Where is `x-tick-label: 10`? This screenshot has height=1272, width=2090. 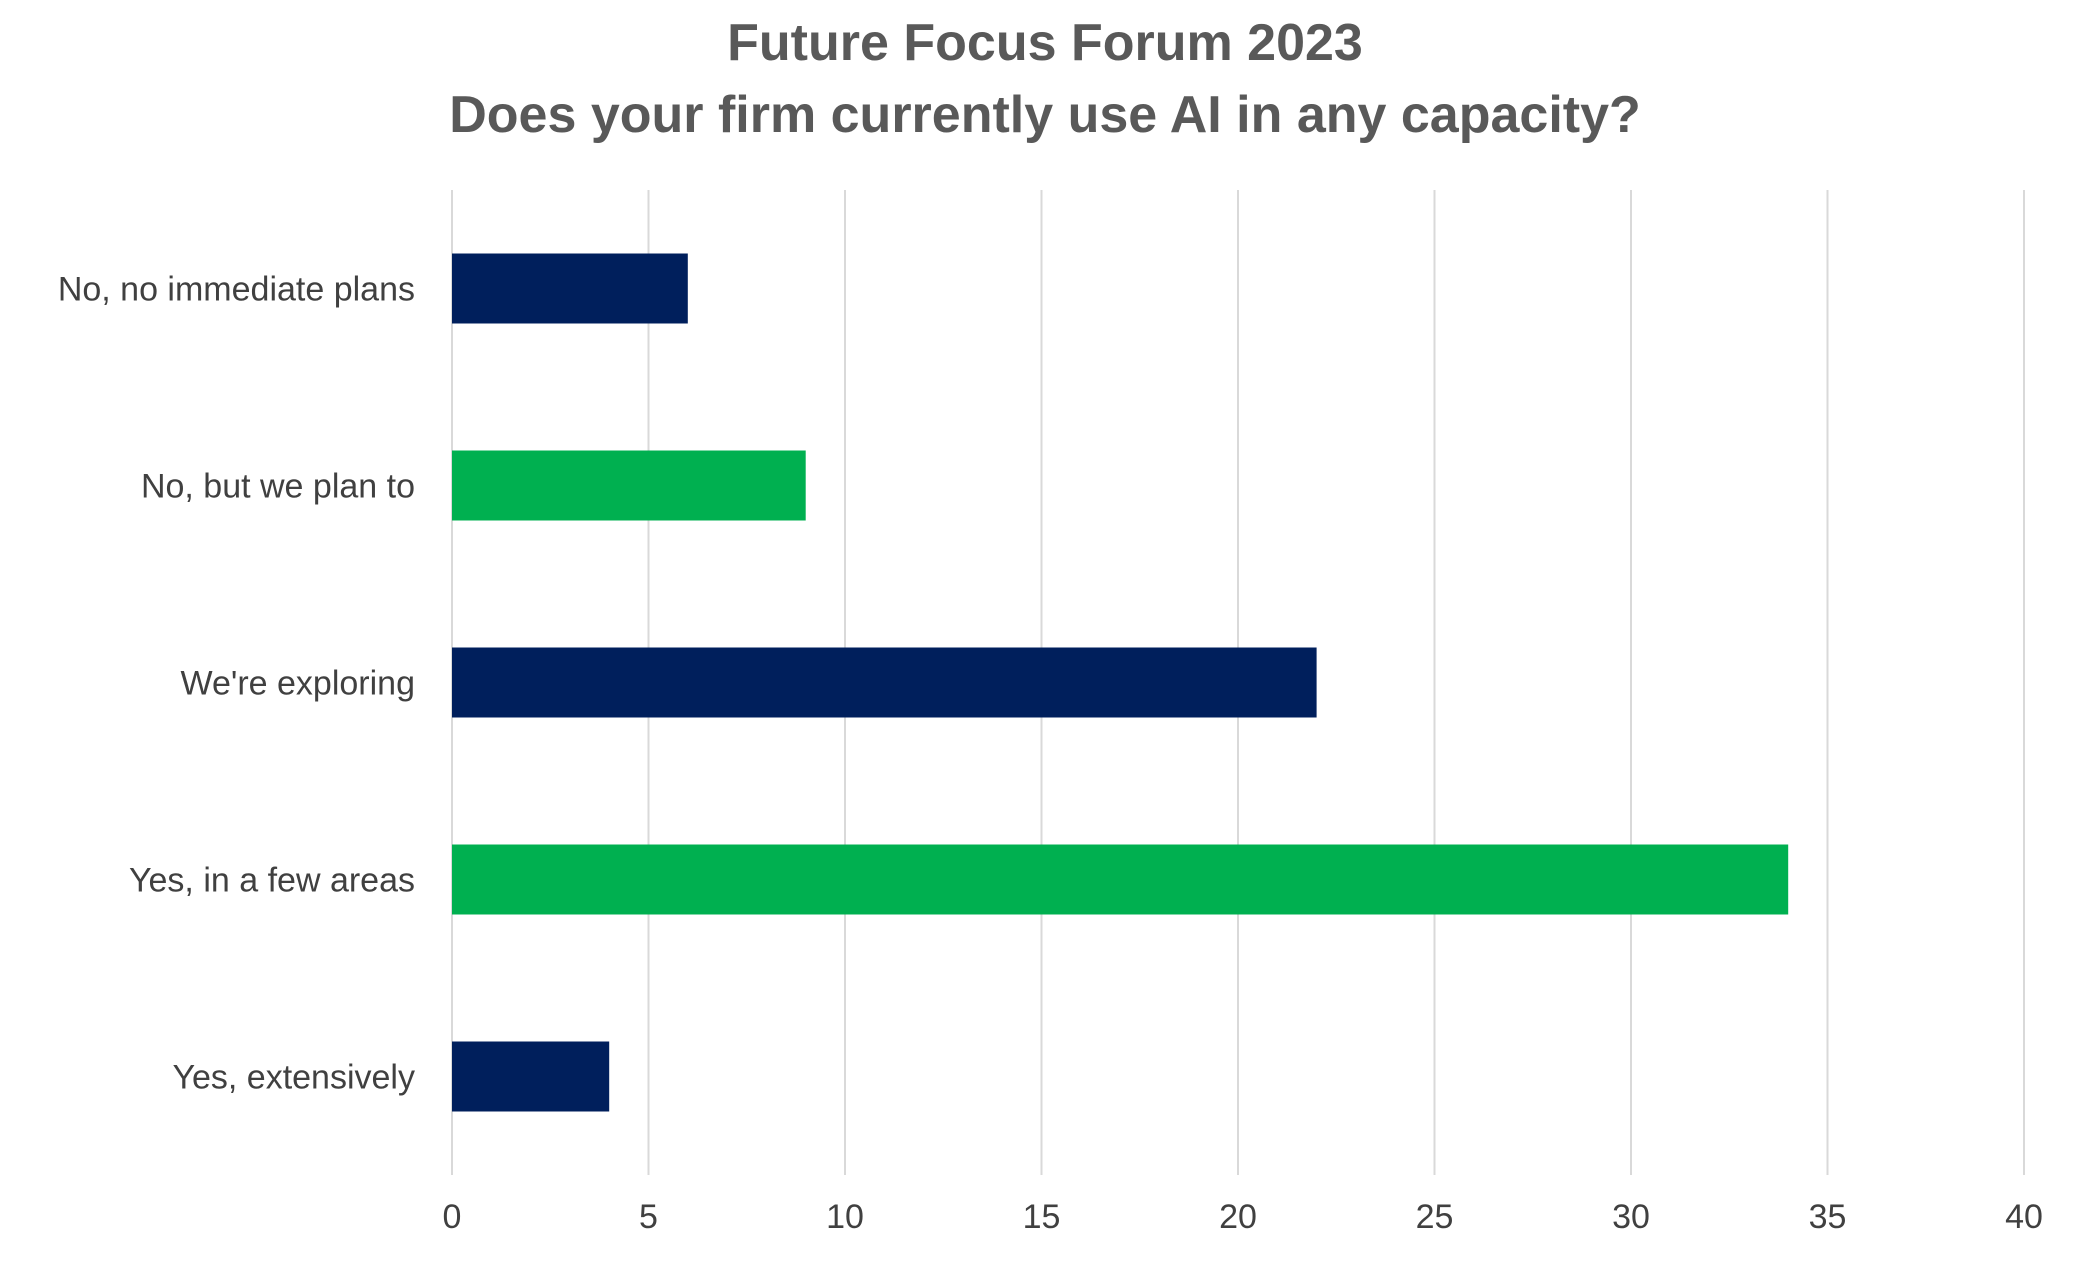 x-tick-label: 10 is located at coordinates (845, 1217).